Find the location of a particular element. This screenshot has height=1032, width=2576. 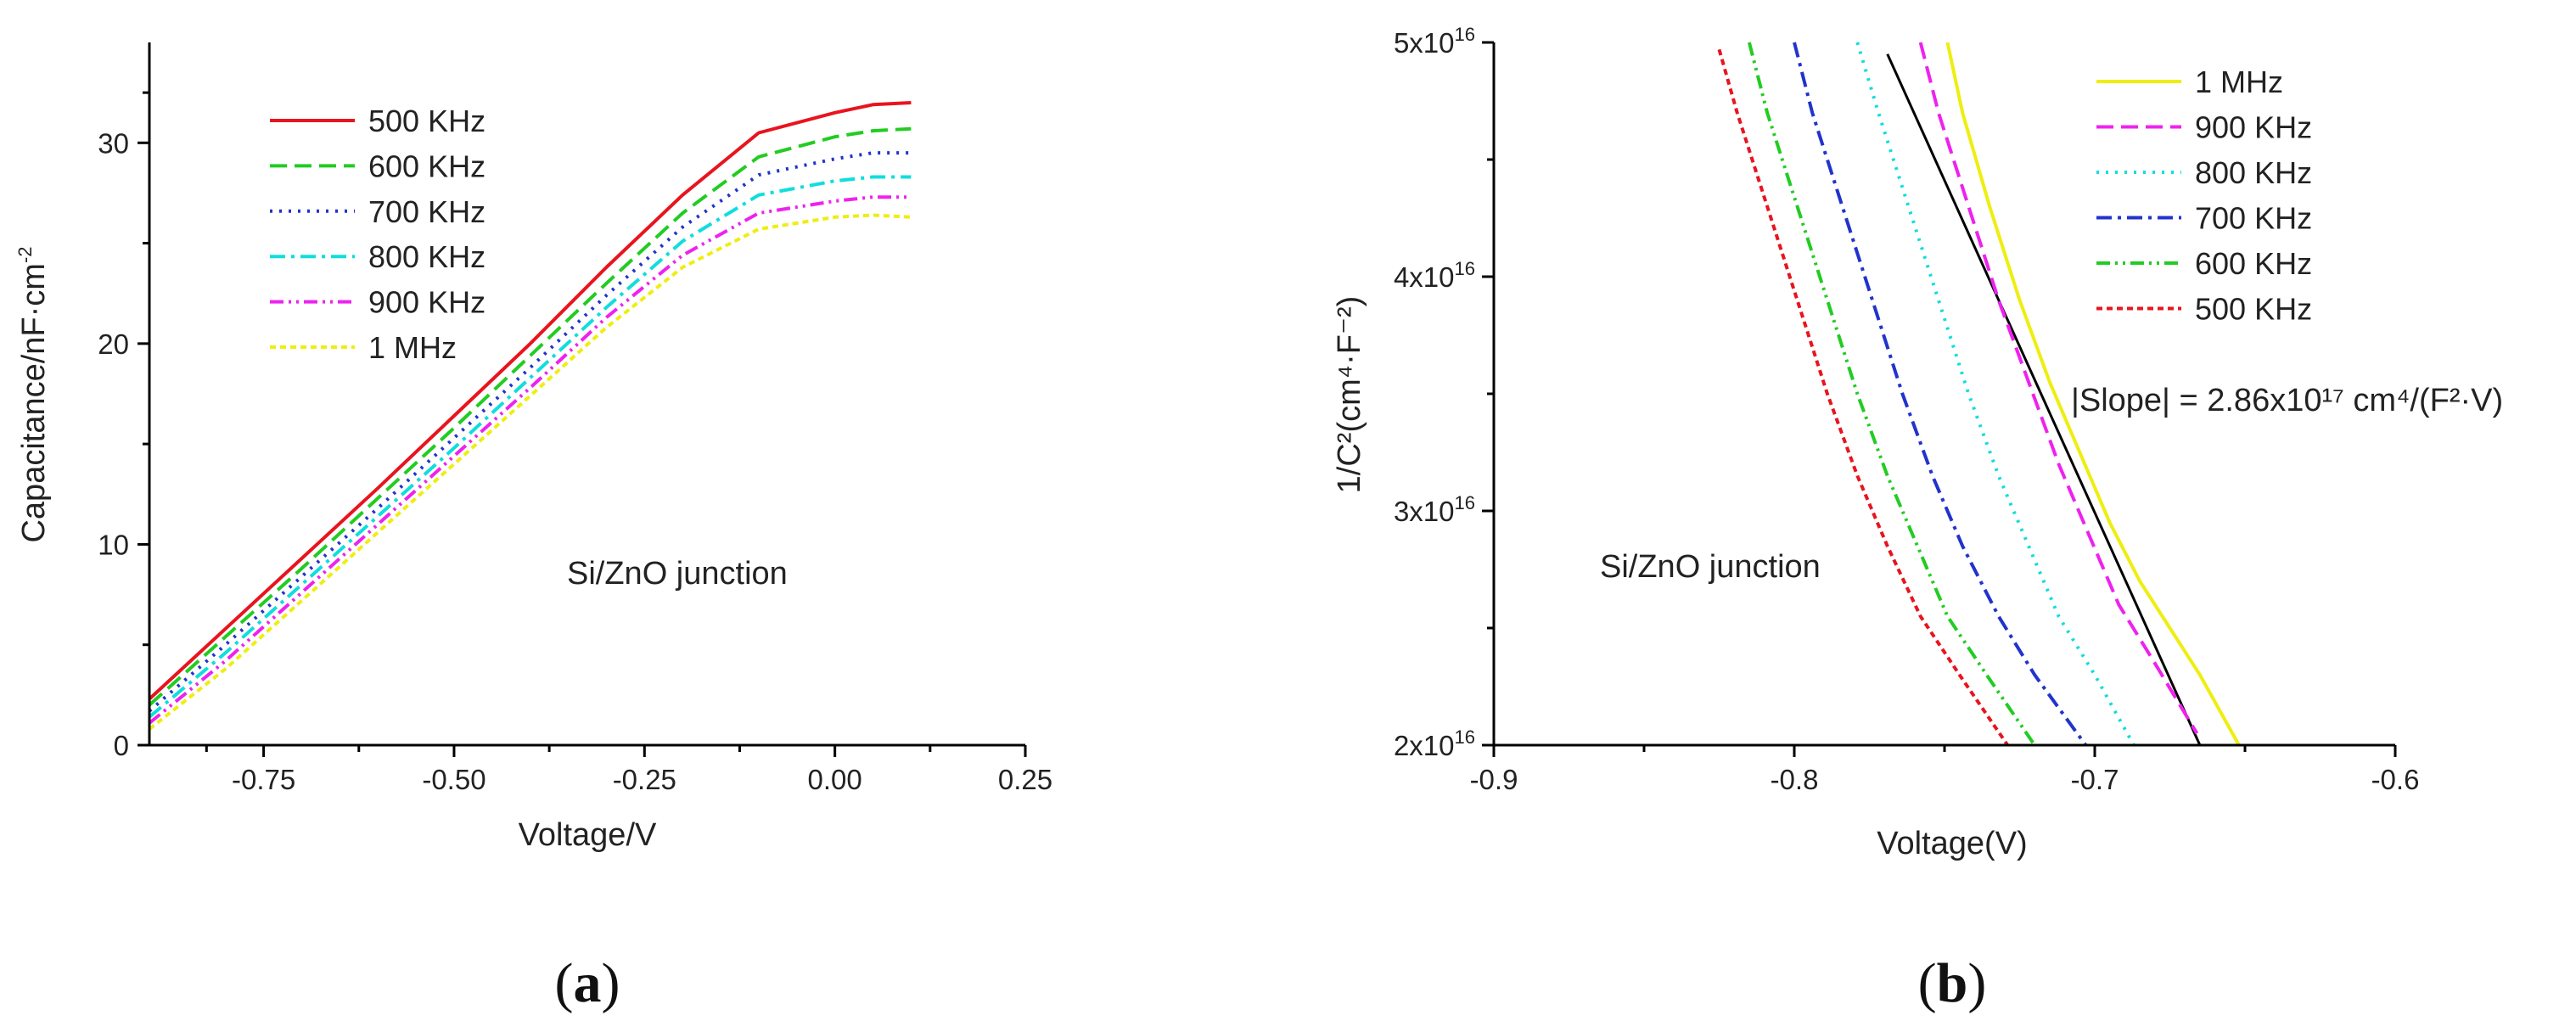

panel-b-fit-line is located at coordinates (2044, 400).